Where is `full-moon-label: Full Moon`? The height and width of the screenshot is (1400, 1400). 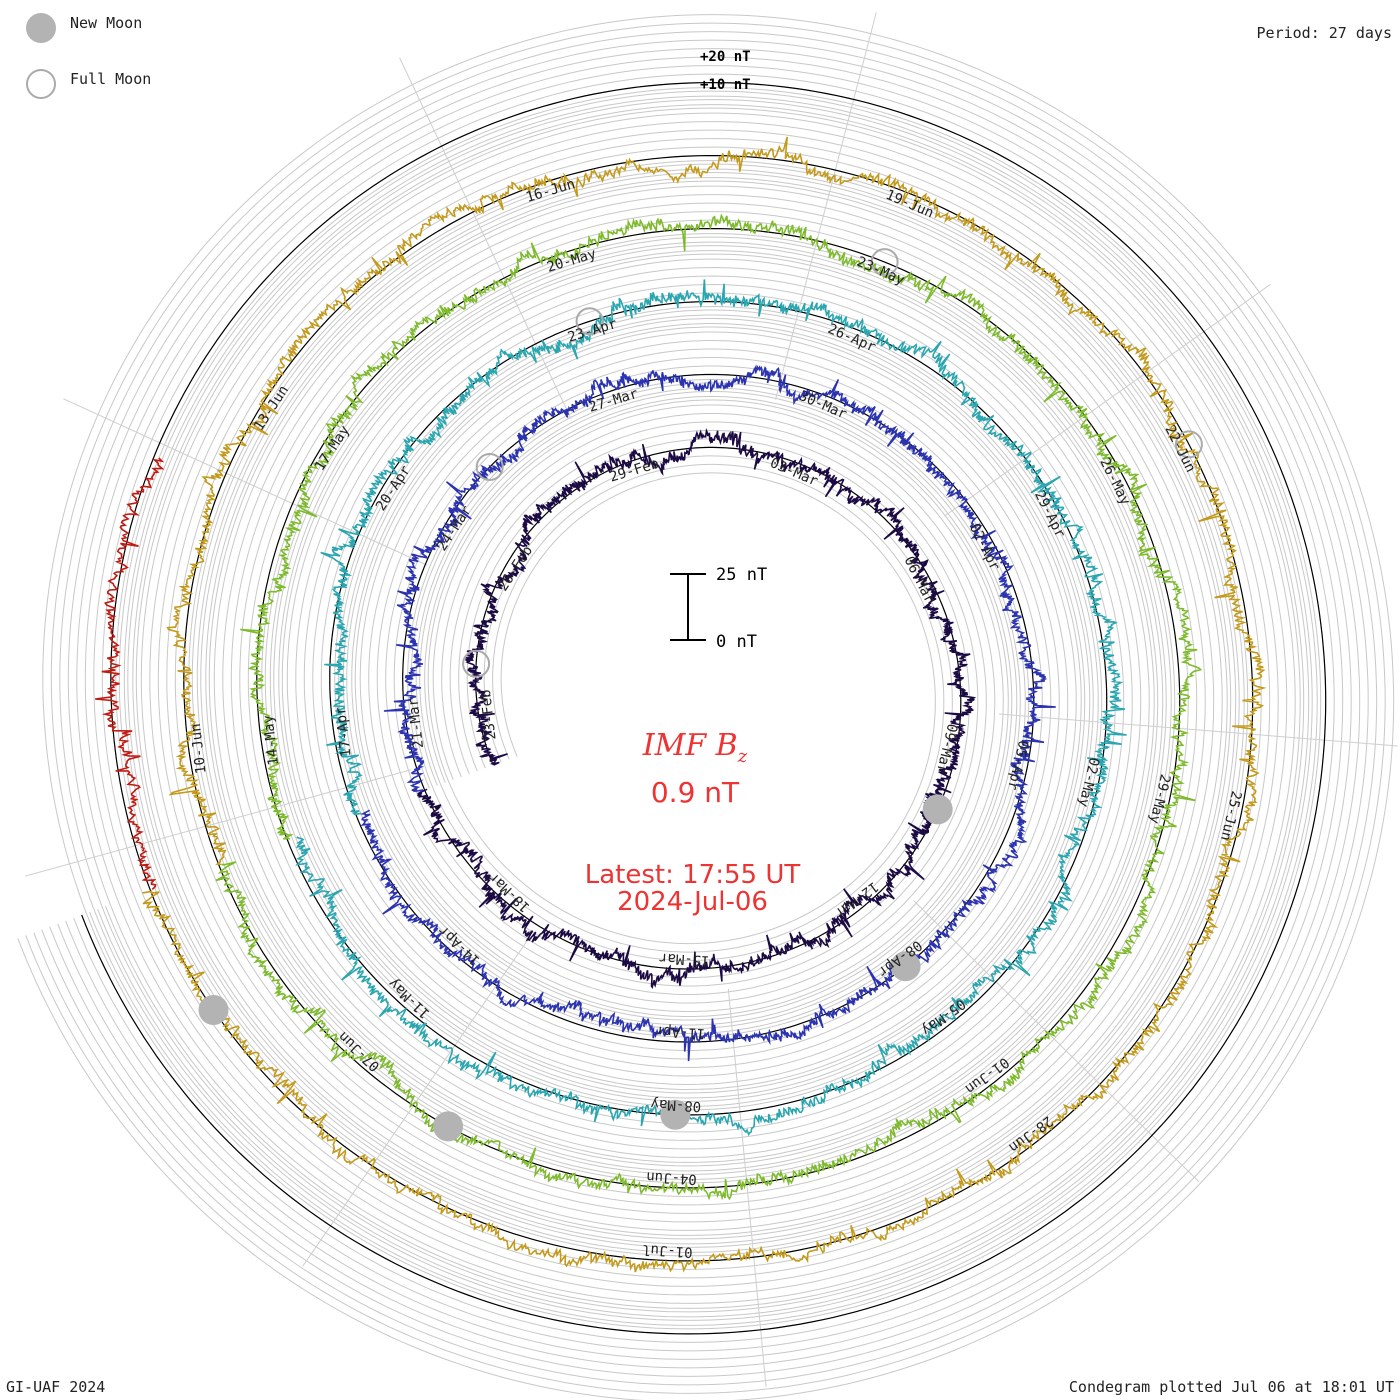 full-moon-label: Full Moon is located at coordinates (111, 79).